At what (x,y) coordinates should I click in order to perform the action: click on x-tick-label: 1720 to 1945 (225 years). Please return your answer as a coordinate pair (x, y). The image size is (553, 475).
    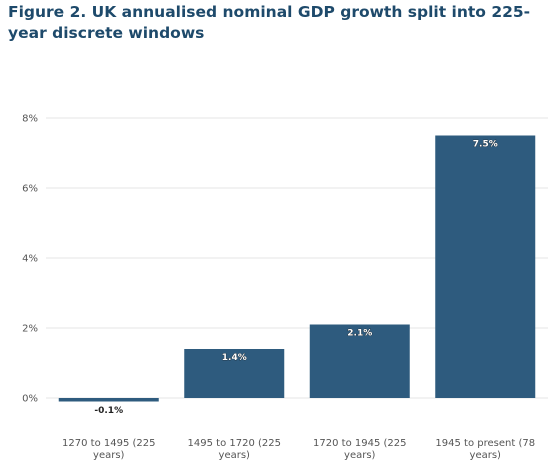
    Looking at the image, I should click on (359, 449).